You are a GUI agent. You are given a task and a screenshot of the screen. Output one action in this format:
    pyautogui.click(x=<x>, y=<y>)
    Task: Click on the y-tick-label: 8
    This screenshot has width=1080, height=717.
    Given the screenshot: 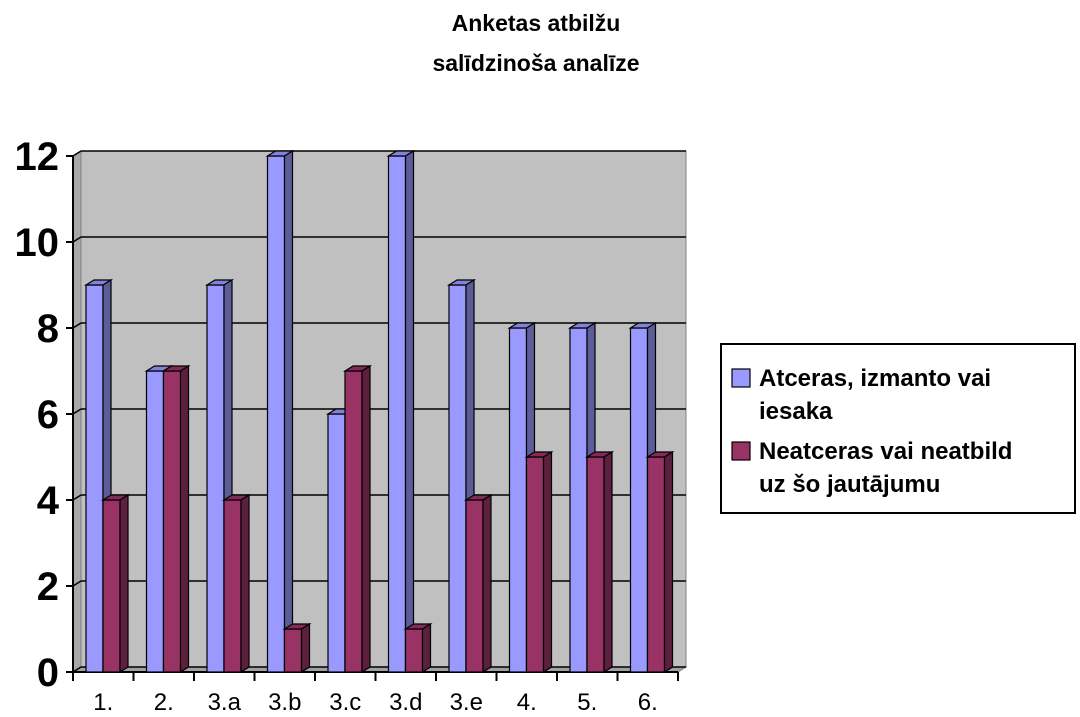 What is the action you would take?
    pyautogui.click(x=48, y=329)
    